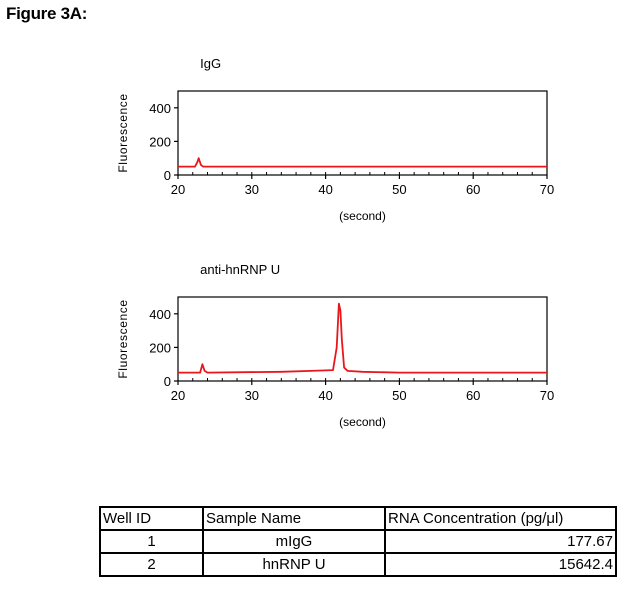 This screenshot has height=598, width=640. I want to click on header-rna-concentration: RNA Concentration (pg/μl), so click(500, 518).